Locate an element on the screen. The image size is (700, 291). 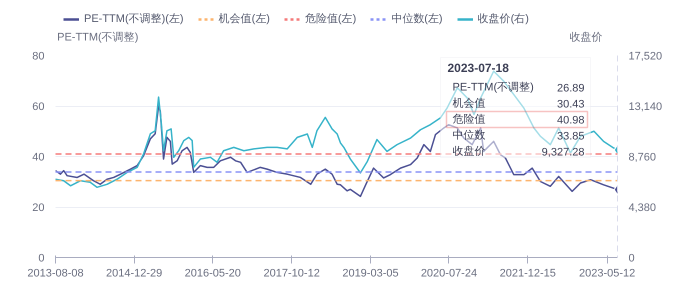
annotation: PE-TTM(不调整) is located at coordinates (493, 88).